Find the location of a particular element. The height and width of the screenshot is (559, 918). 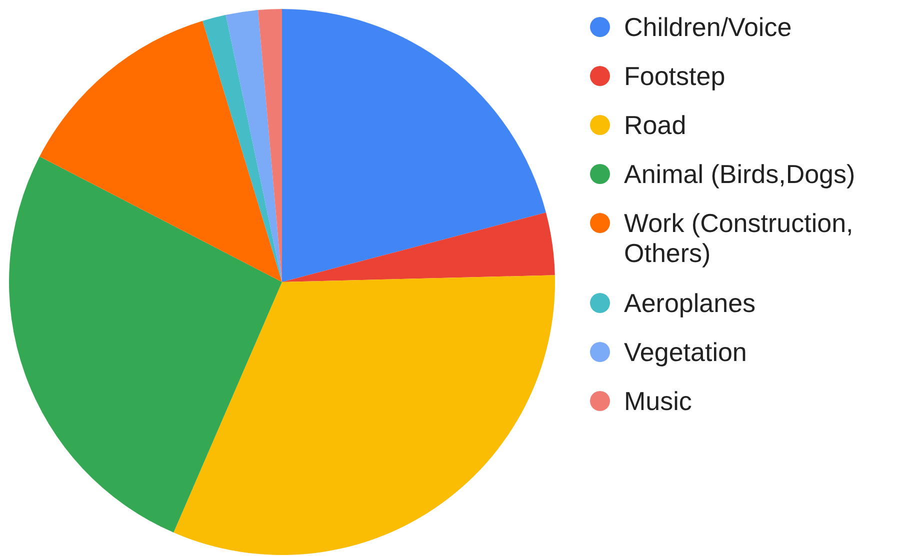

legend-label: Road is located at coordinates (655, 125).